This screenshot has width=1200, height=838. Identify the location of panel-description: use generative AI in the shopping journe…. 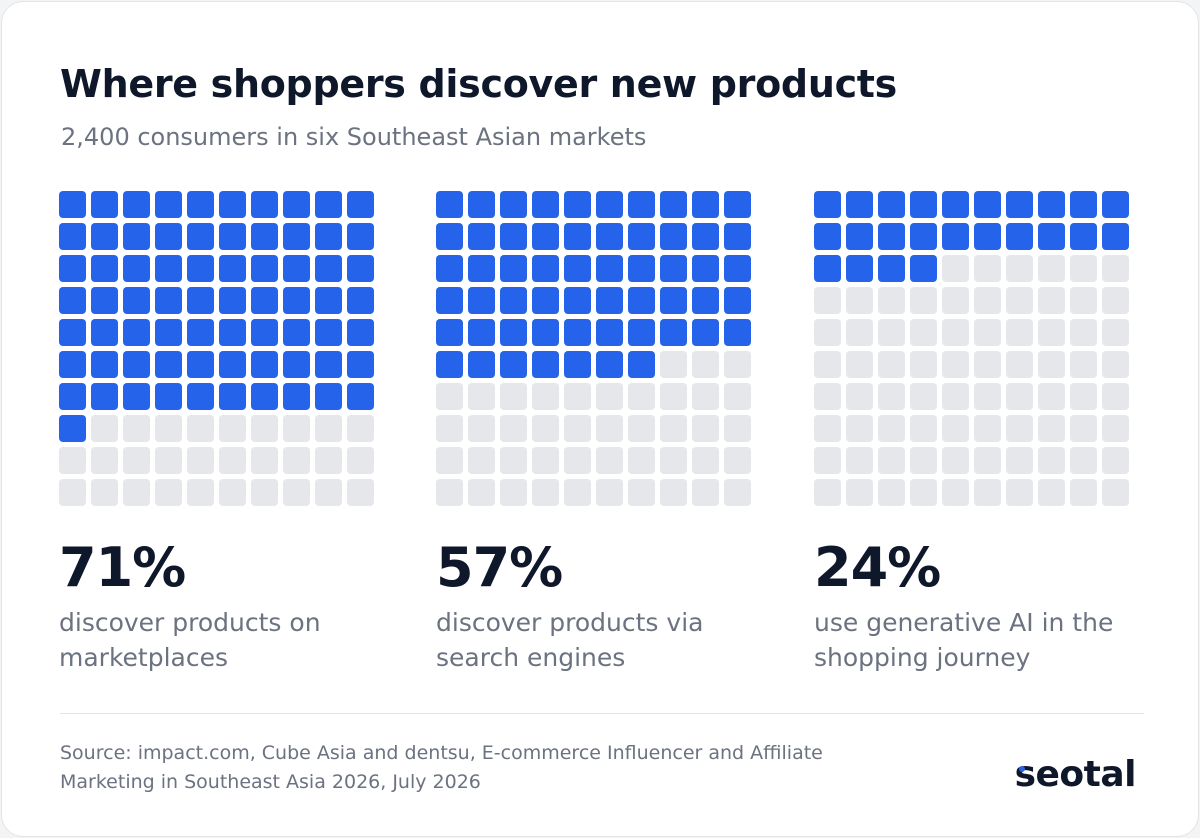
(964, 640).